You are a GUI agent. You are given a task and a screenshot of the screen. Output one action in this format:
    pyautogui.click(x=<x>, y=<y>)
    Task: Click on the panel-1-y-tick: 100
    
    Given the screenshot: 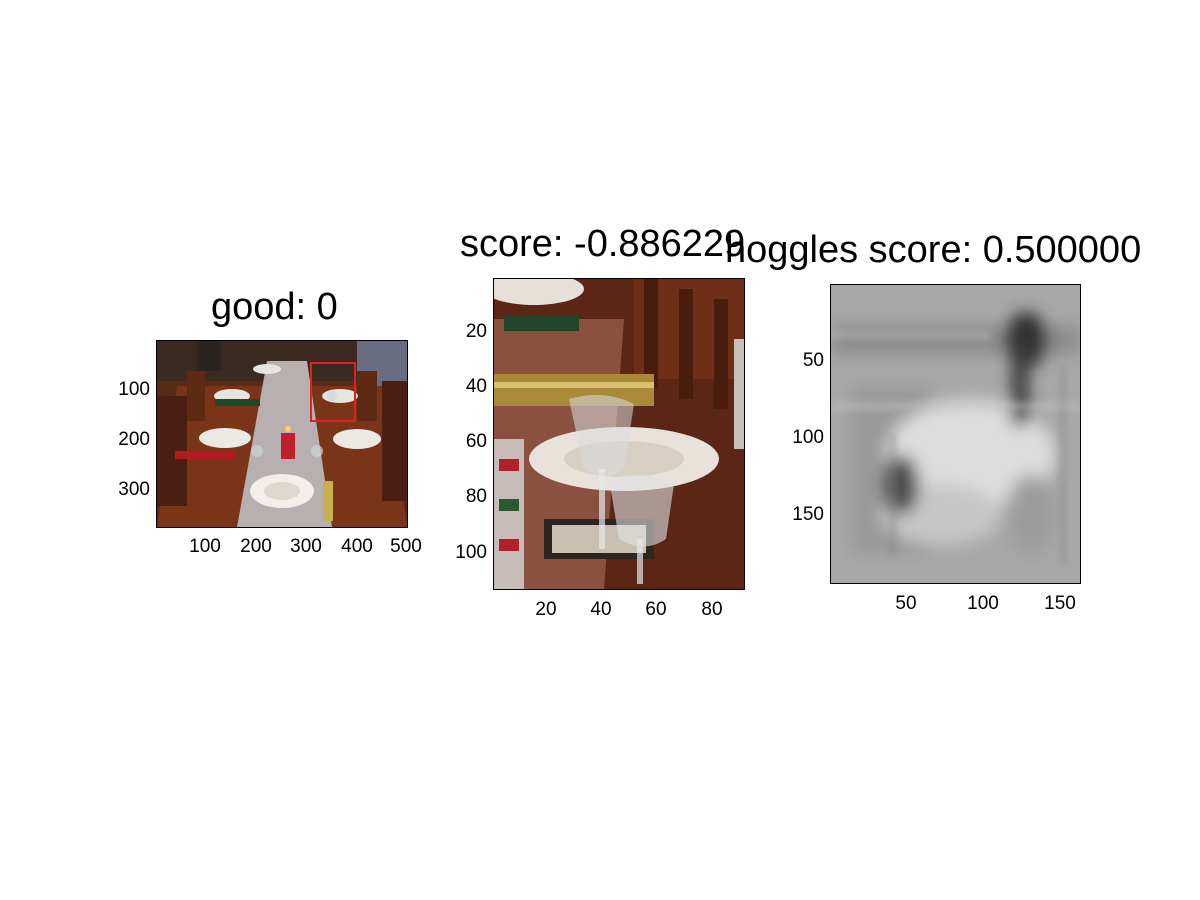 What is the action you would take?
    pyautogui.click(x=134, y=389)
    